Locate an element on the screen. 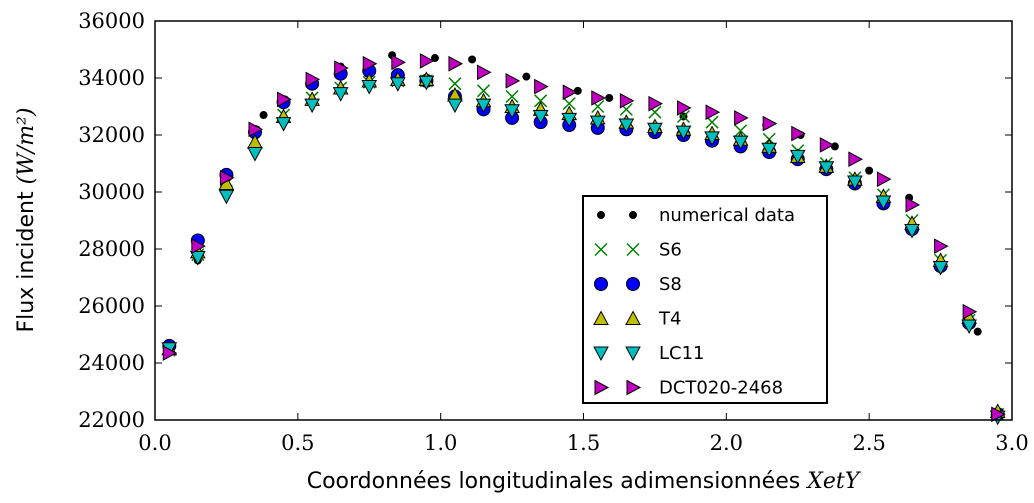  y-axis-label: Flux incident (W/m²) is located at coordinates (26, 220).